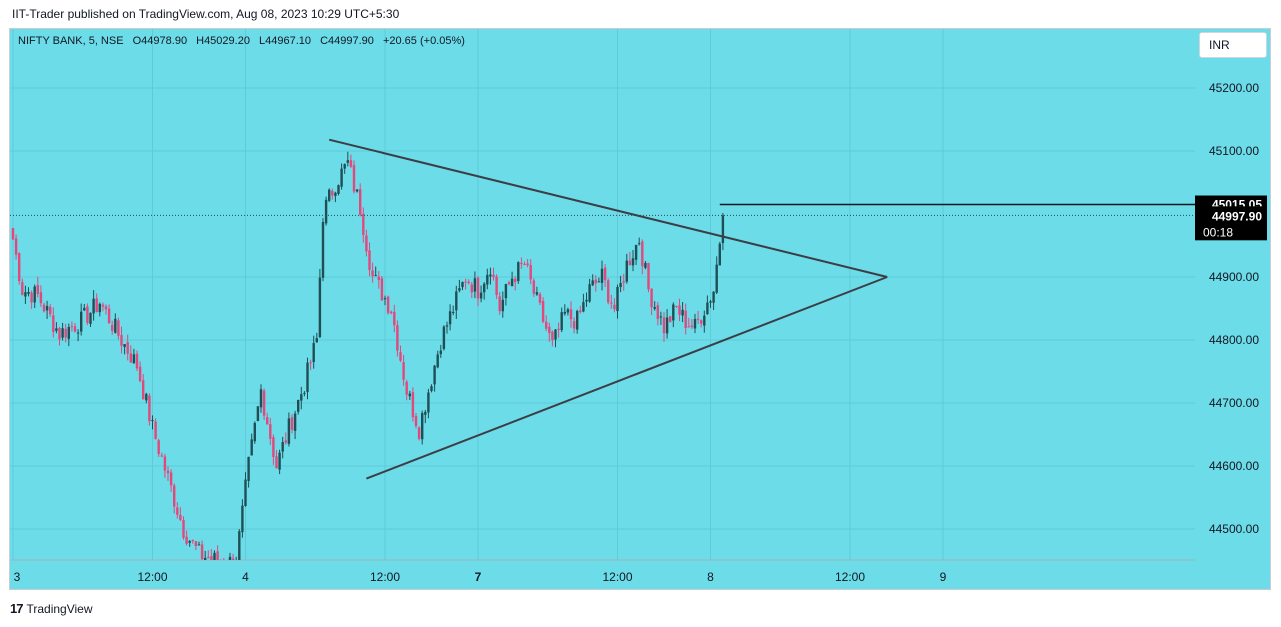 The height and width of the screenshot is (627, 1281). Describe the element at coordinates (1218, 232) in the screenshot. I see `countdown-label: 00:18` at that location.